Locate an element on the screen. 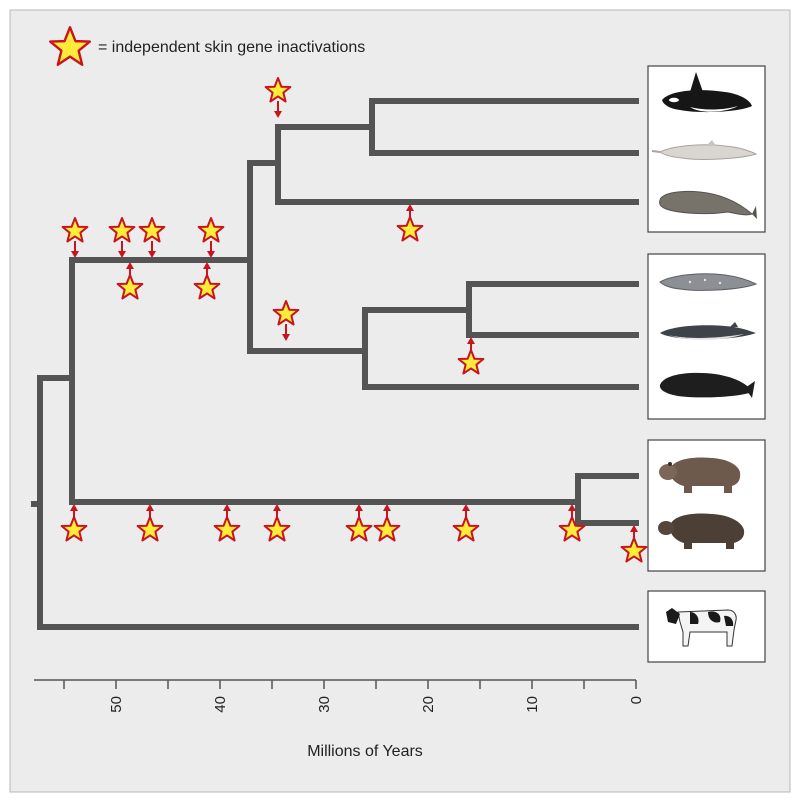 This screenshot has height=805, width=800. x-axis: 50 40 30 20 10 0 is located at coordinates (339, 696).